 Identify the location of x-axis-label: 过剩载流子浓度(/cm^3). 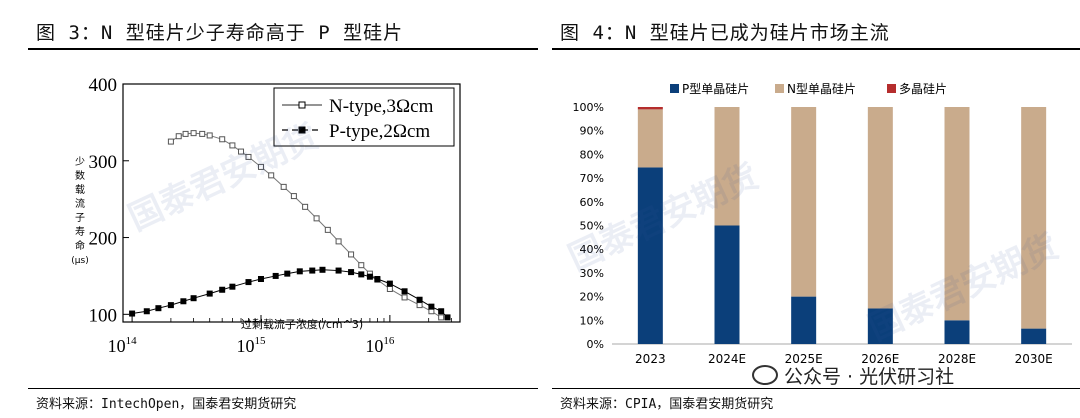
(302, 324).